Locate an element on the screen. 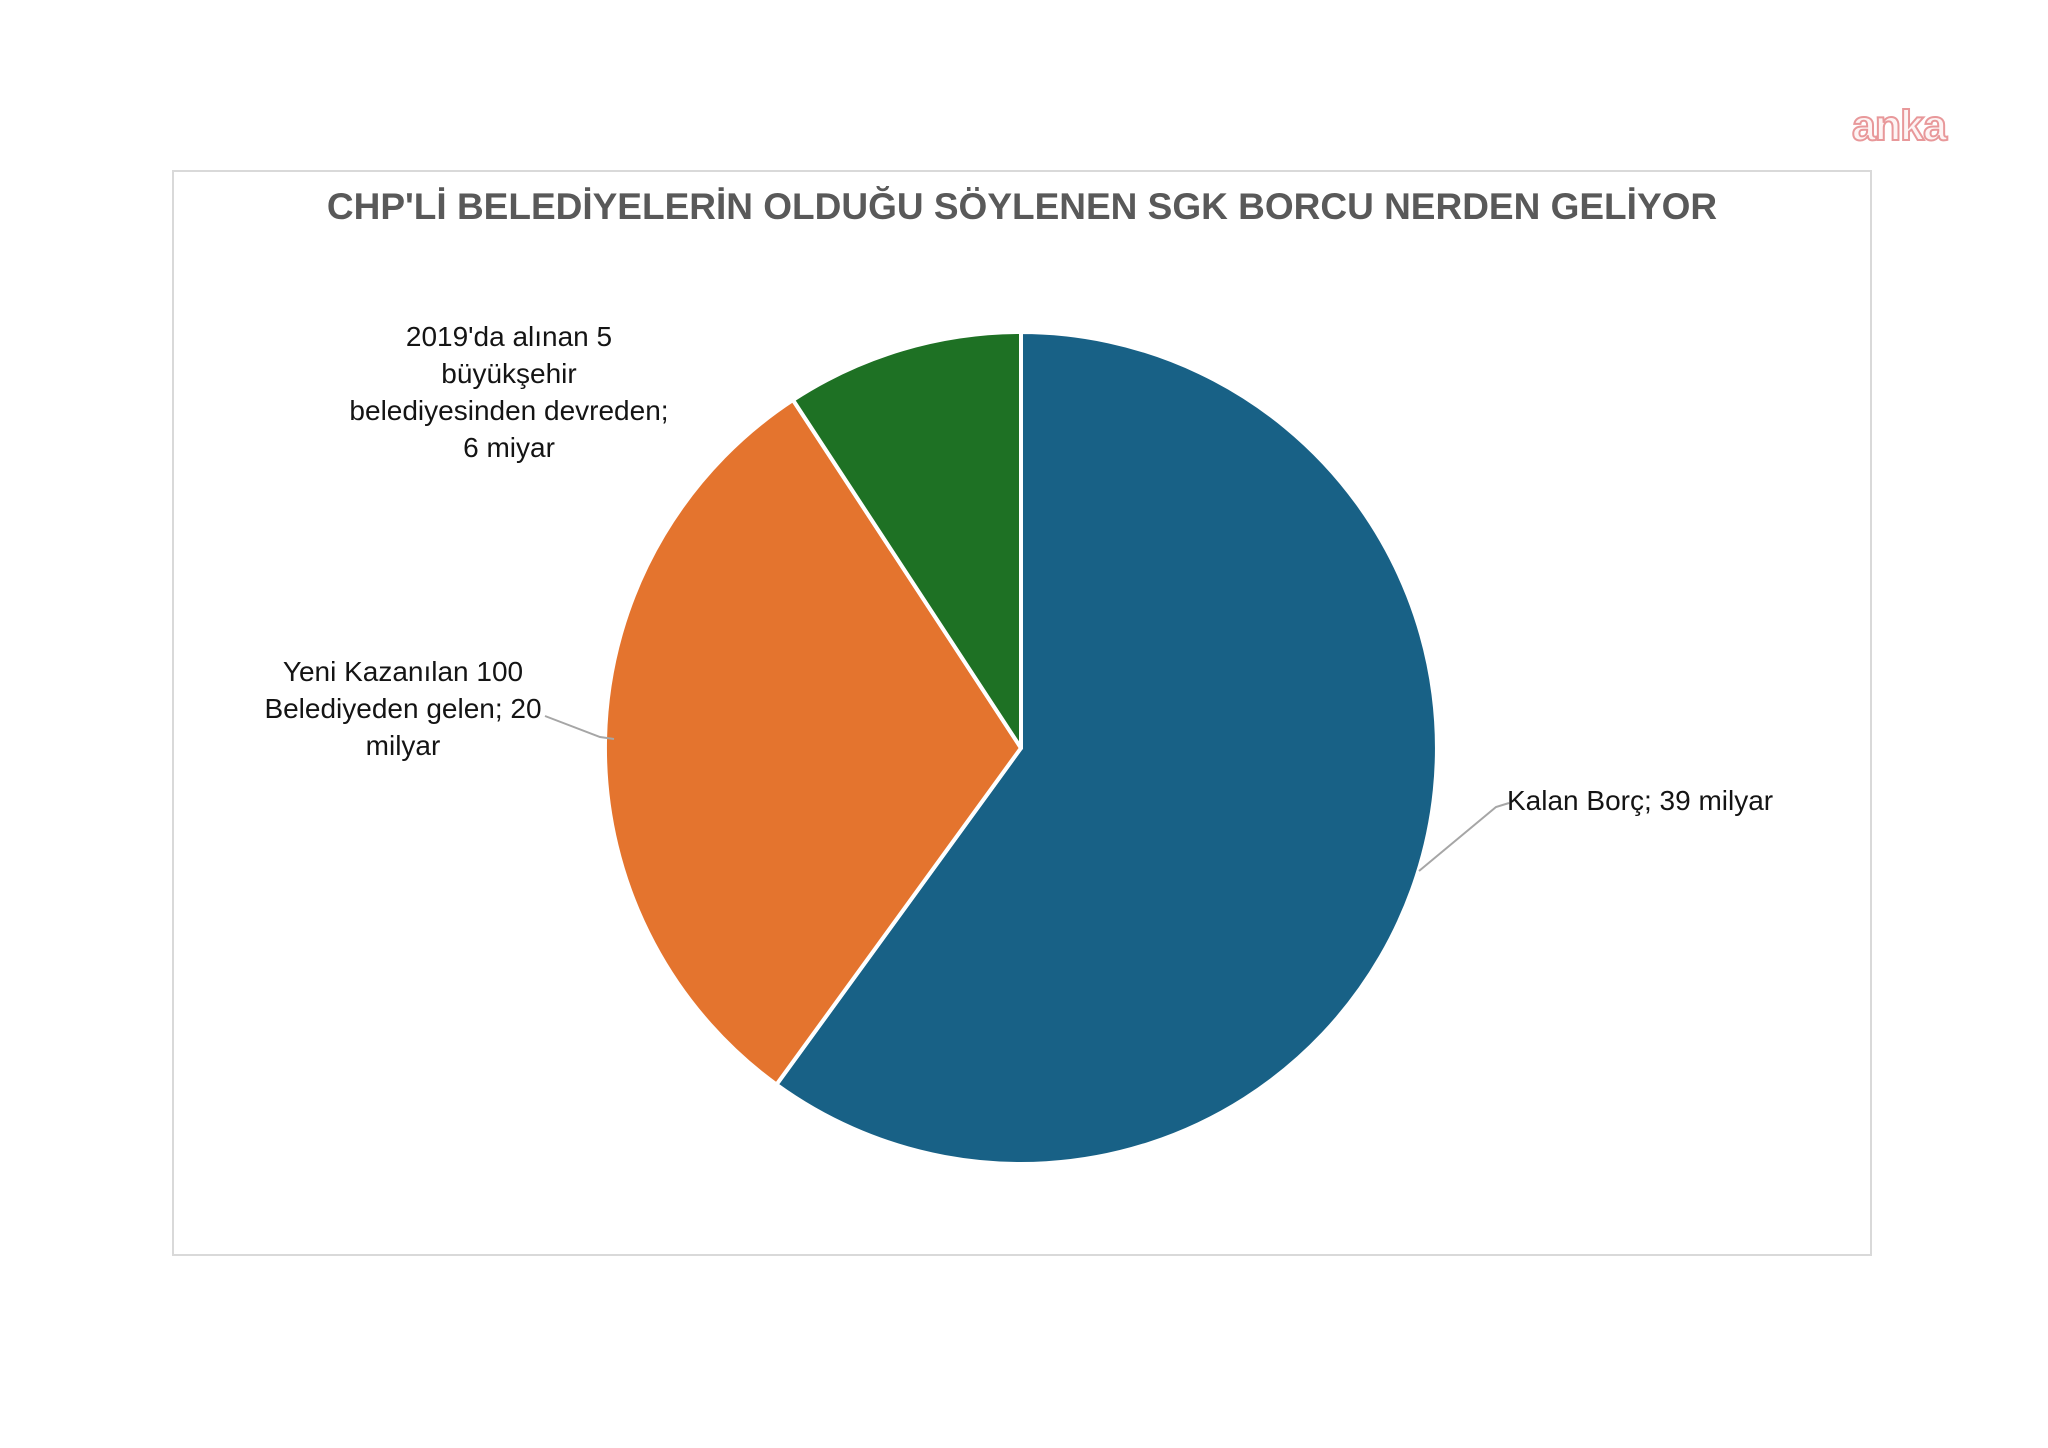 This screenshot has height=1448, width=2048. pie-label-kalan-borc-39-milyar: Kalan Borç; 39 milyar is located at coordinates (1717, 801).